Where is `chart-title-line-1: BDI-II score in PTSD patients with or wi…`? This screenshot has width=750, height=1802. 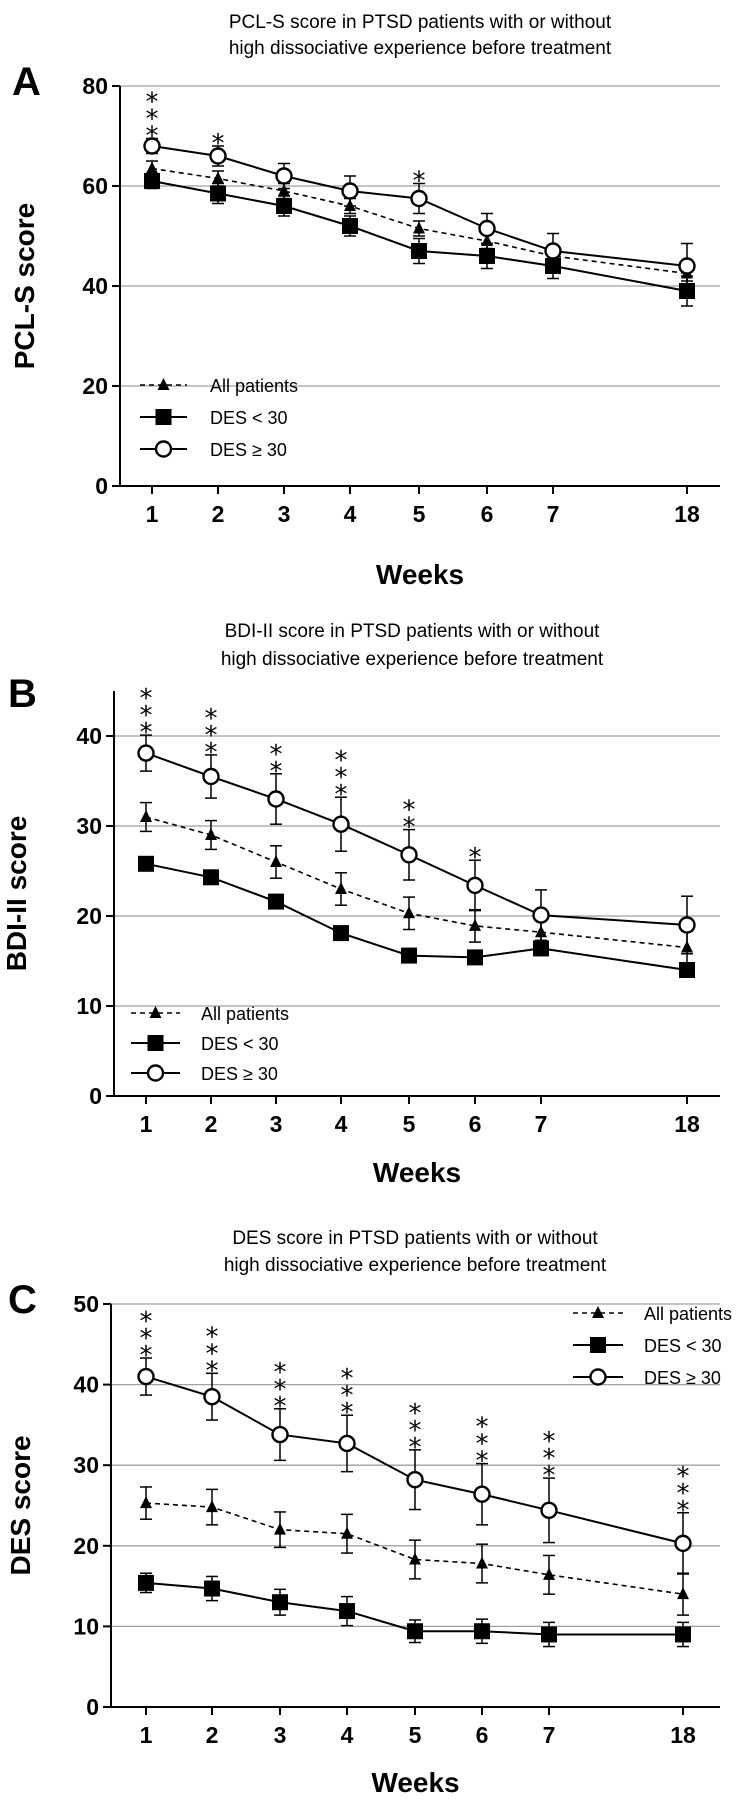
chart-title-line-1: BDI-II score in PTSD patients with or wi… is located at coordinates (413, 631).